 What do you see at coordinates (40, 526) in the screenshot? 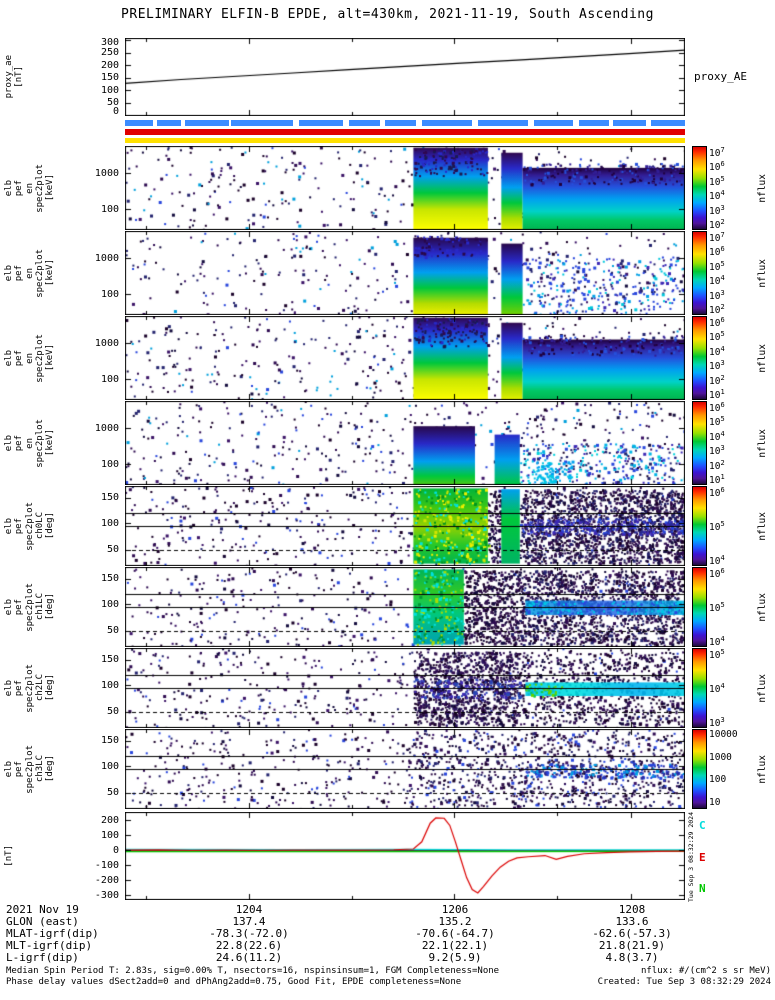
I see `y-axis-label-word: ch0LC` at bounding box center [40, 526].